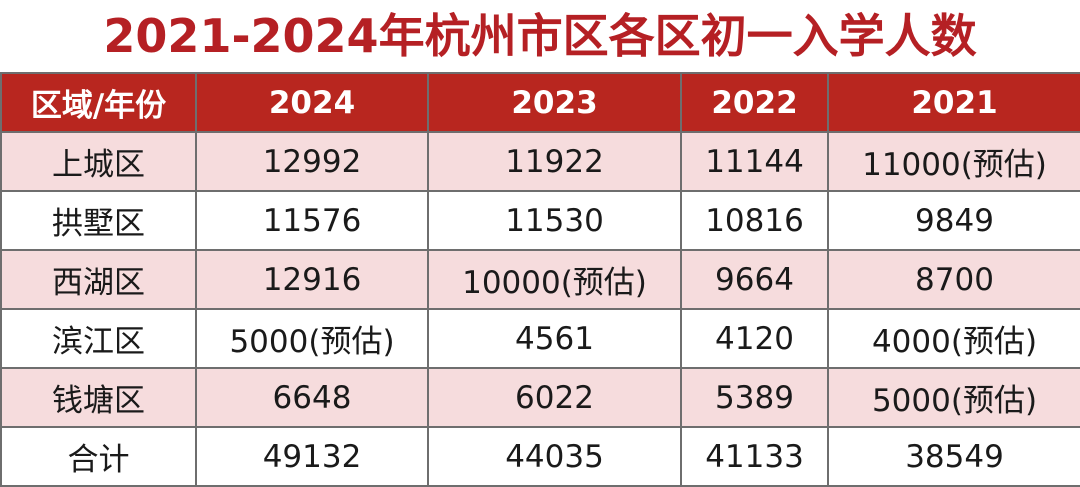 The height and width of the screenshot is (487, 1080). I want to click on row-label: 滨江区, so click(98, 338).